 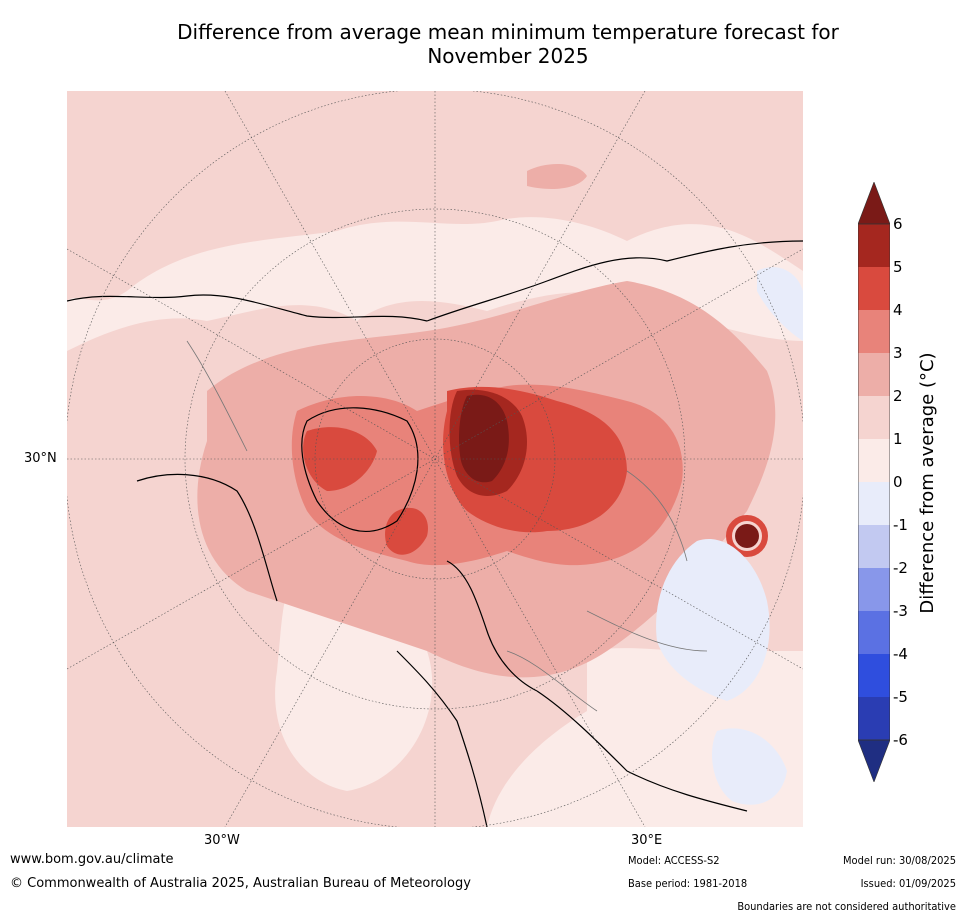 I want to click on colorbar-m2-m1, so click(x=874, y=546).